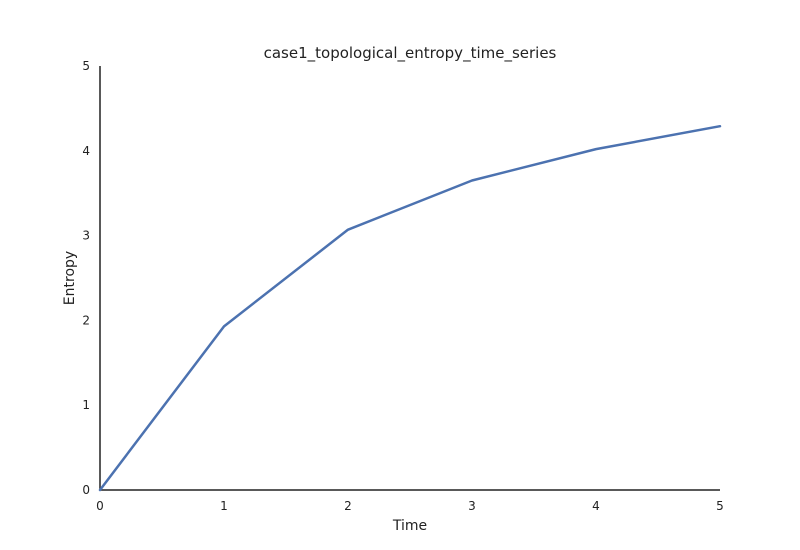 The height and width of the screenshot is (550, 800). Describe the element at coordinates (86, 320) in the screenshot. I see `y-tick-label: 2` at that location.